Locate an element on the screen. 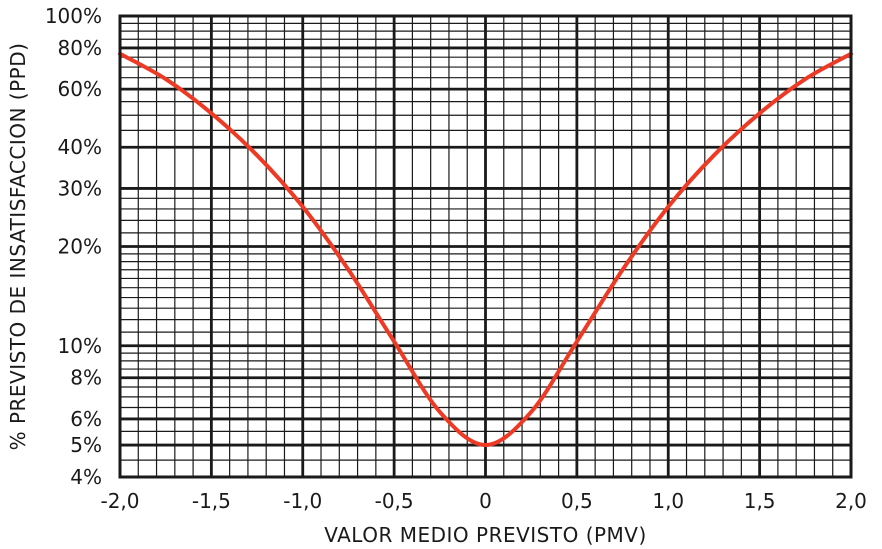  x-tick-label: 2,0 is located at coordinates (851, 501).